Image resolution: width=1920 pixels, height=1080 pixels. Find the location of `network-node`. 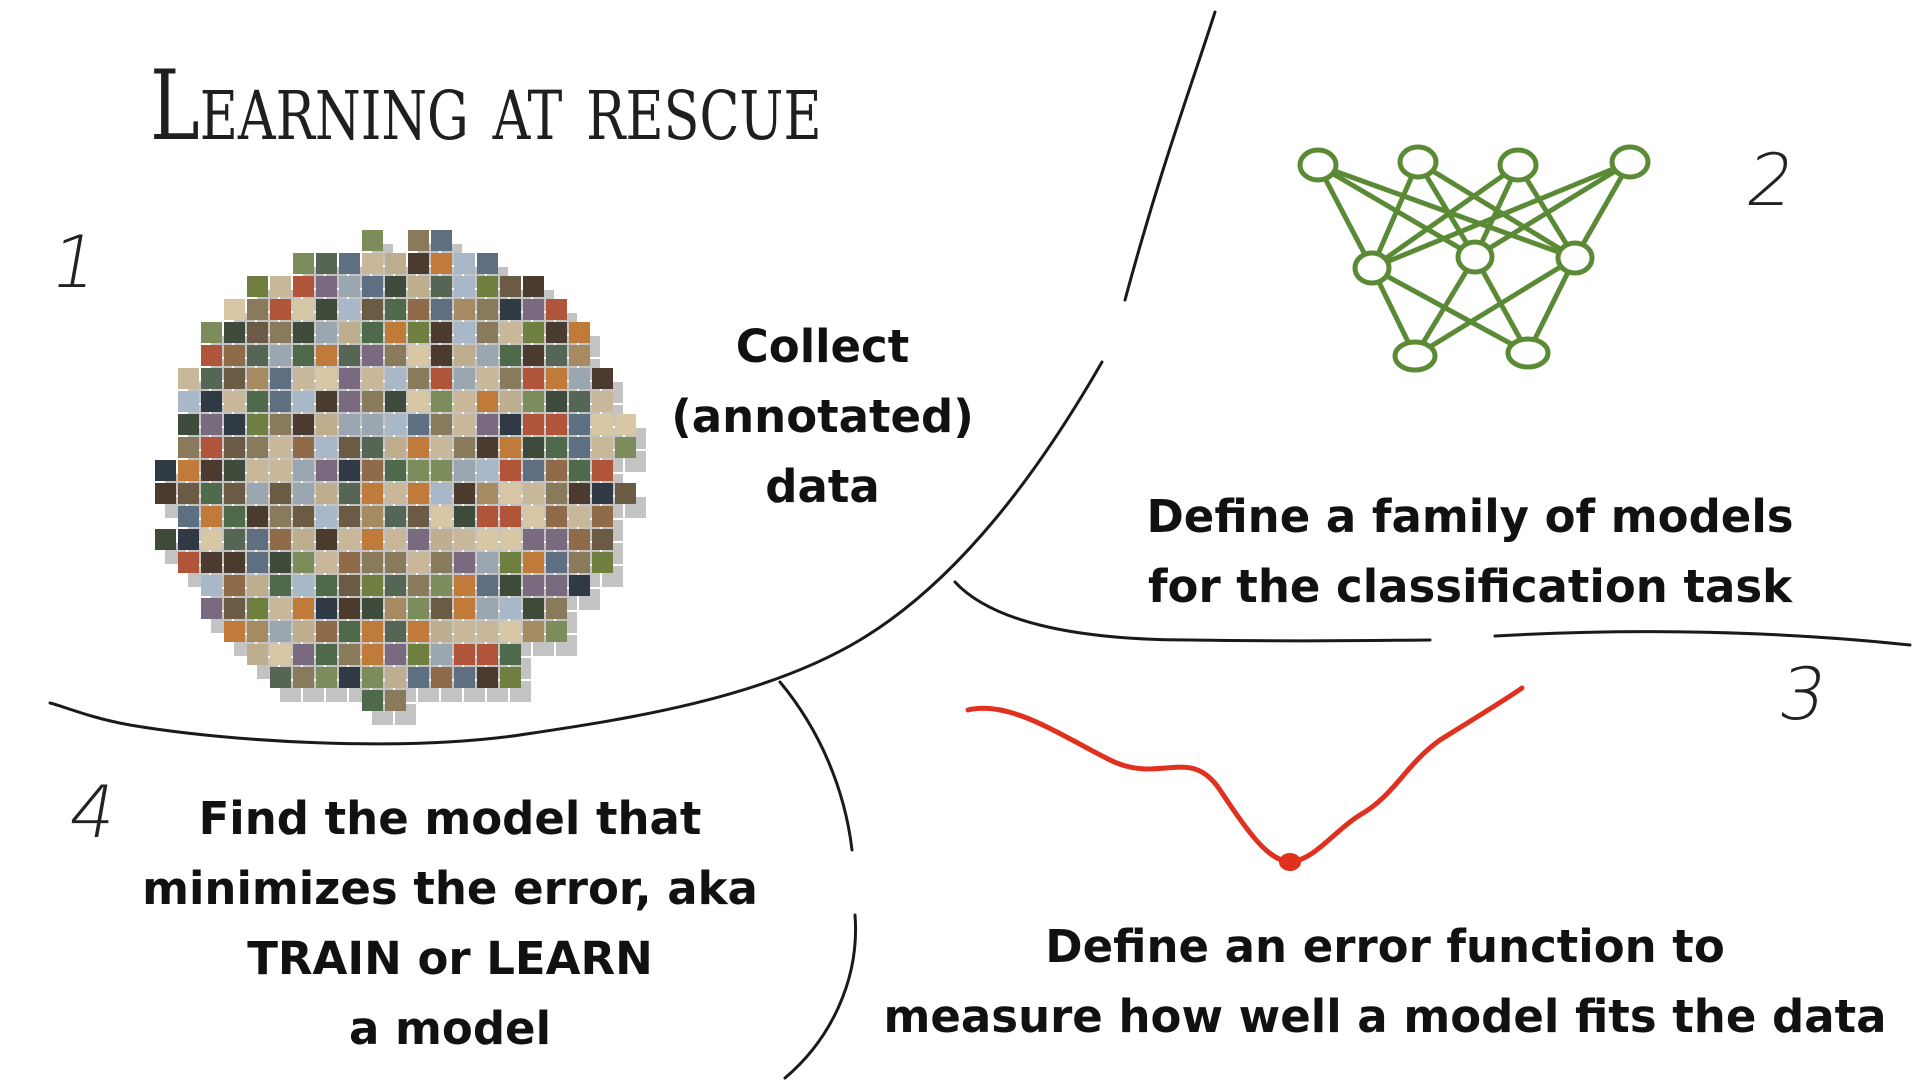

network-node is located at coordinates (1630, 162).